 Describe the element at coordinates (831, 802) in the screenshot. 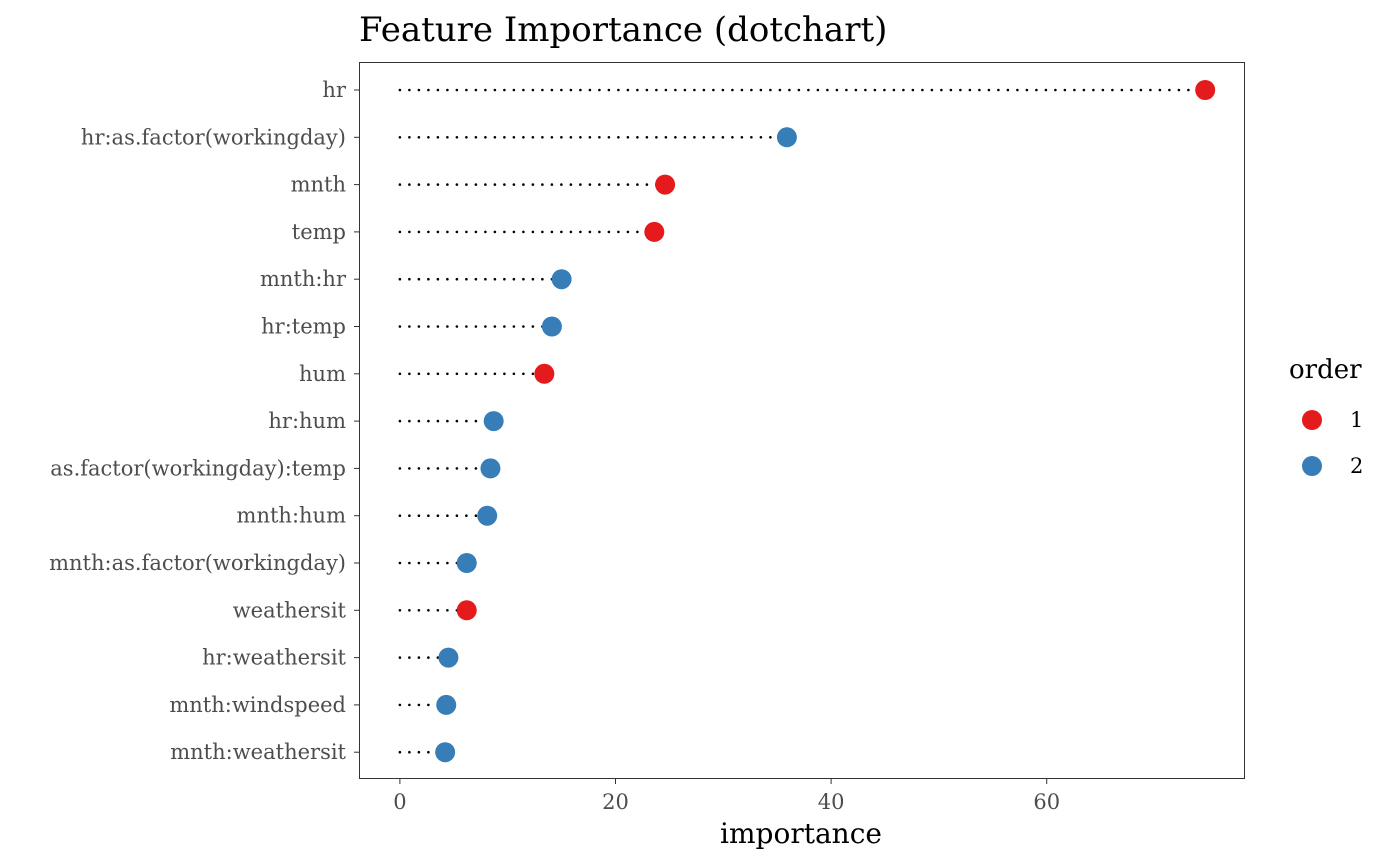

I see `x-tick-label: 40` at that location.